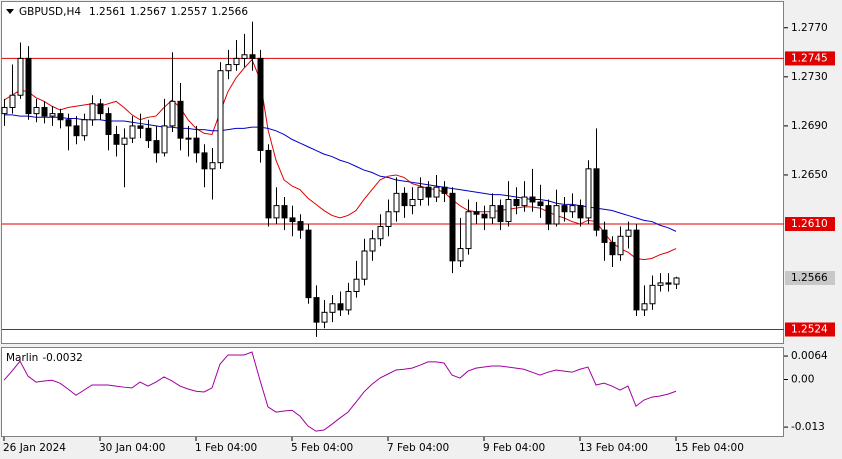  I want to click on x-tick-label: 1 Feb 04:00, so click(226, 448).